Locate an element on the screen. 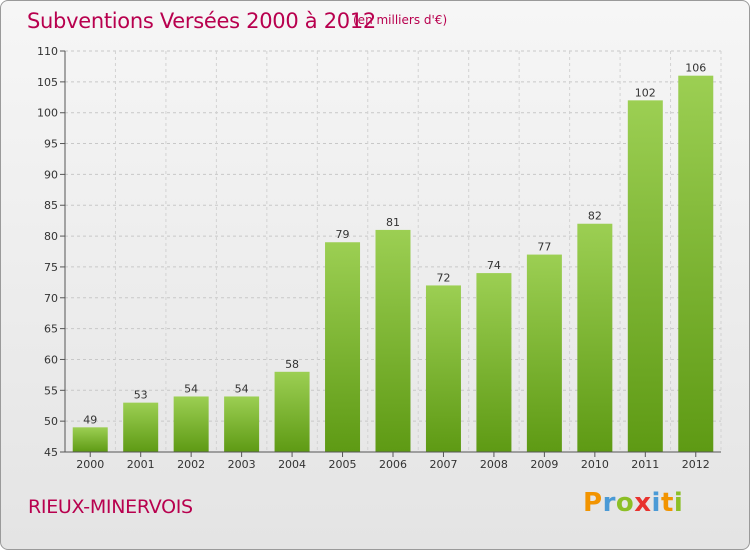  bar-2010 is located at coordinates (595, 337).